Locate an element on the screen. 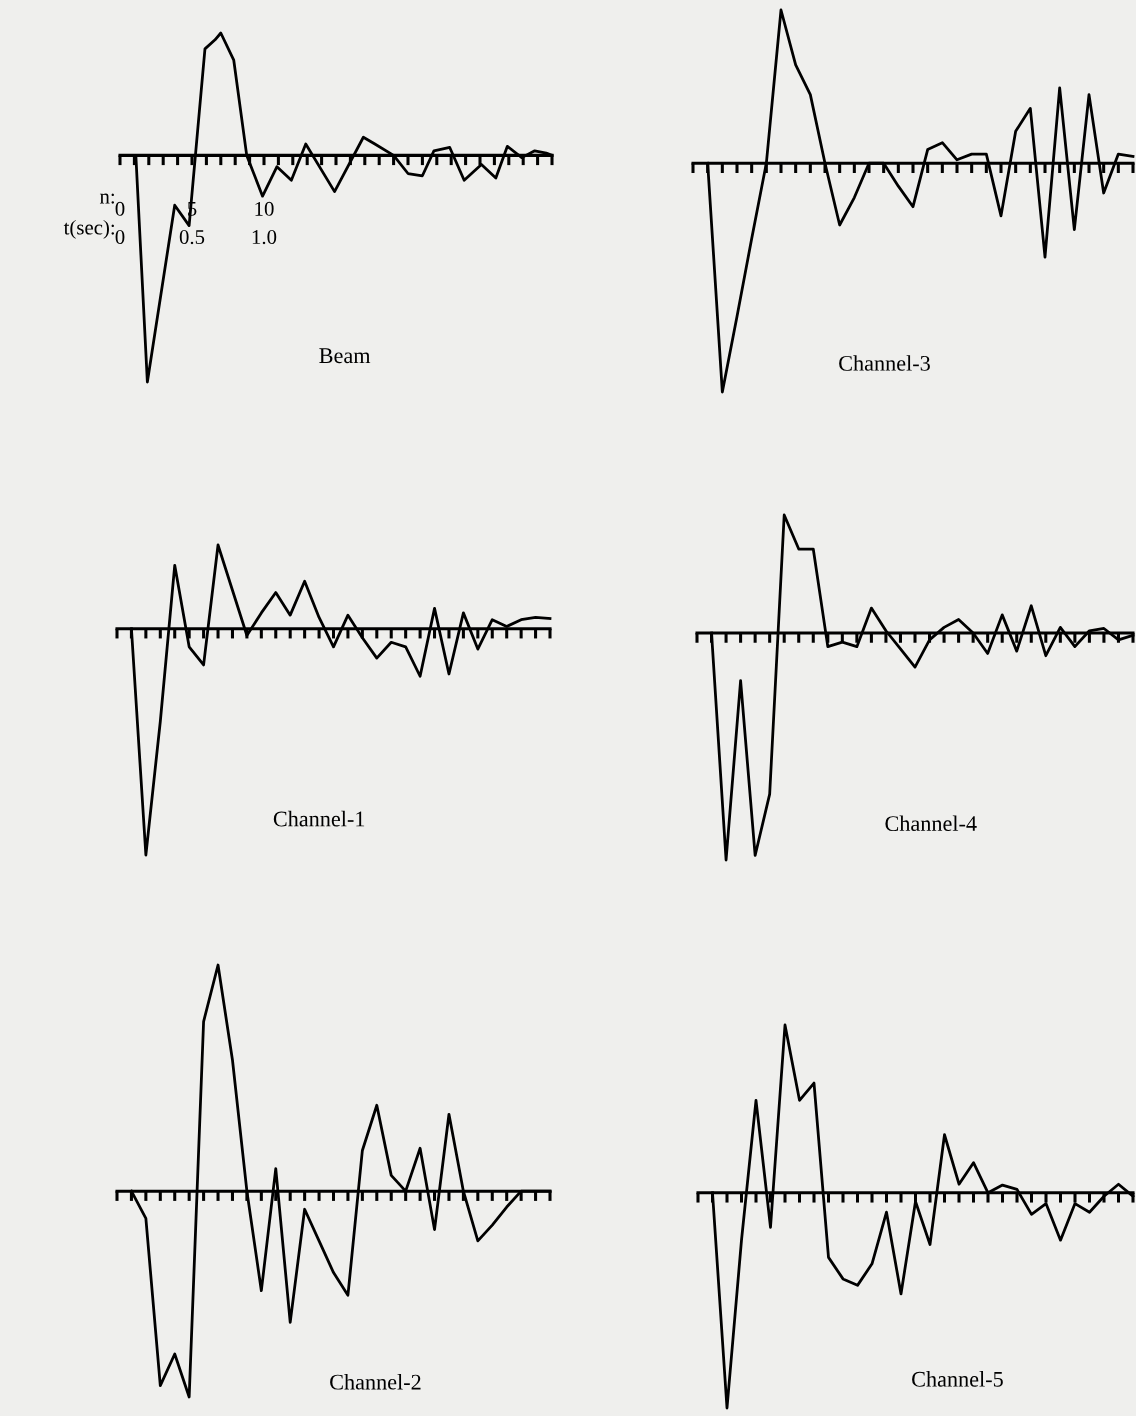 The image size is (1136, 1416). text: Channel-1 is located at coordinates (319, 818).